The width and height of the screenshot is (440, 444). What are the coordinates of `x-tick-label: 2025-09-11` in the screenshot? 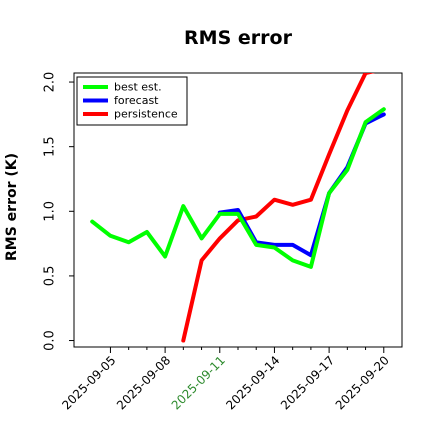 It's located at (198, 382).